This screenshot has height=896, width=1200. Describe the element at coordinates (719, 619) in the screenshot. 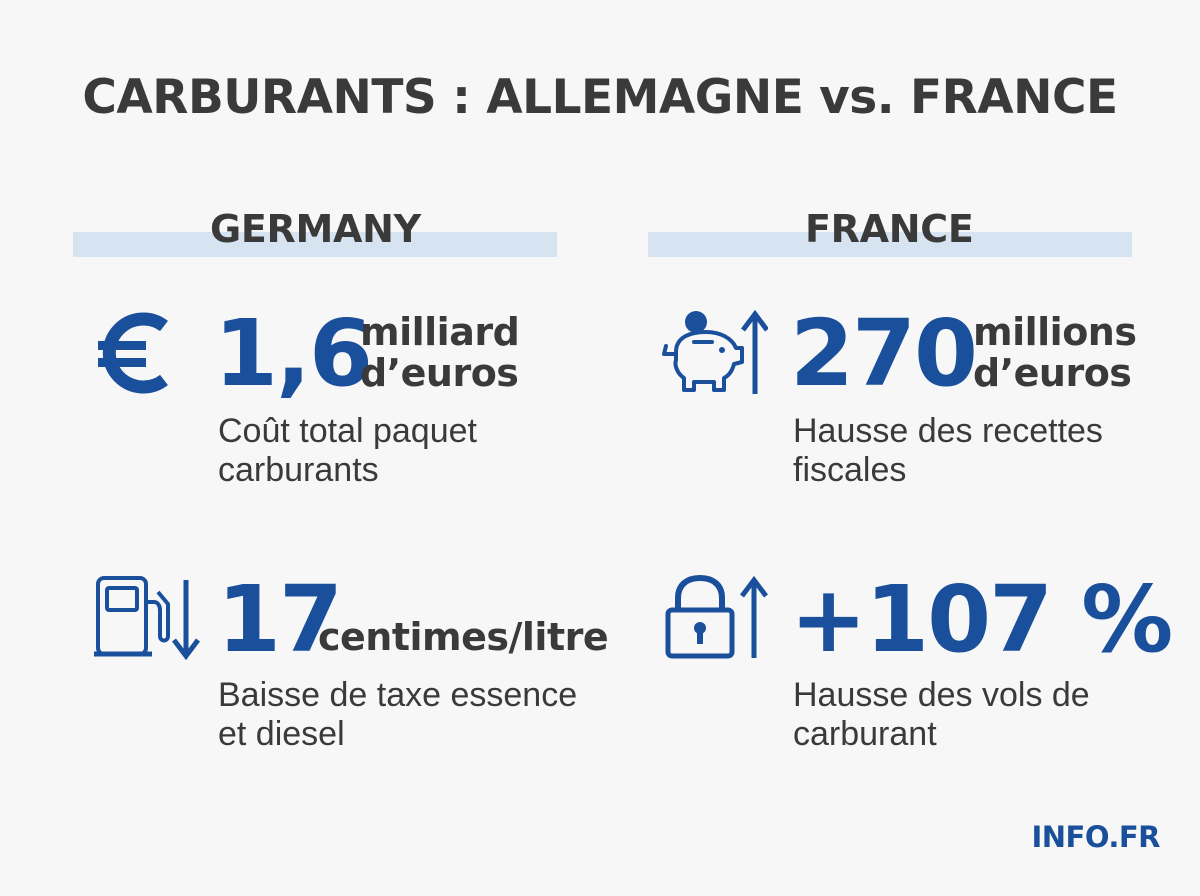

I see `padlock-up-arrow-icon` at that location.